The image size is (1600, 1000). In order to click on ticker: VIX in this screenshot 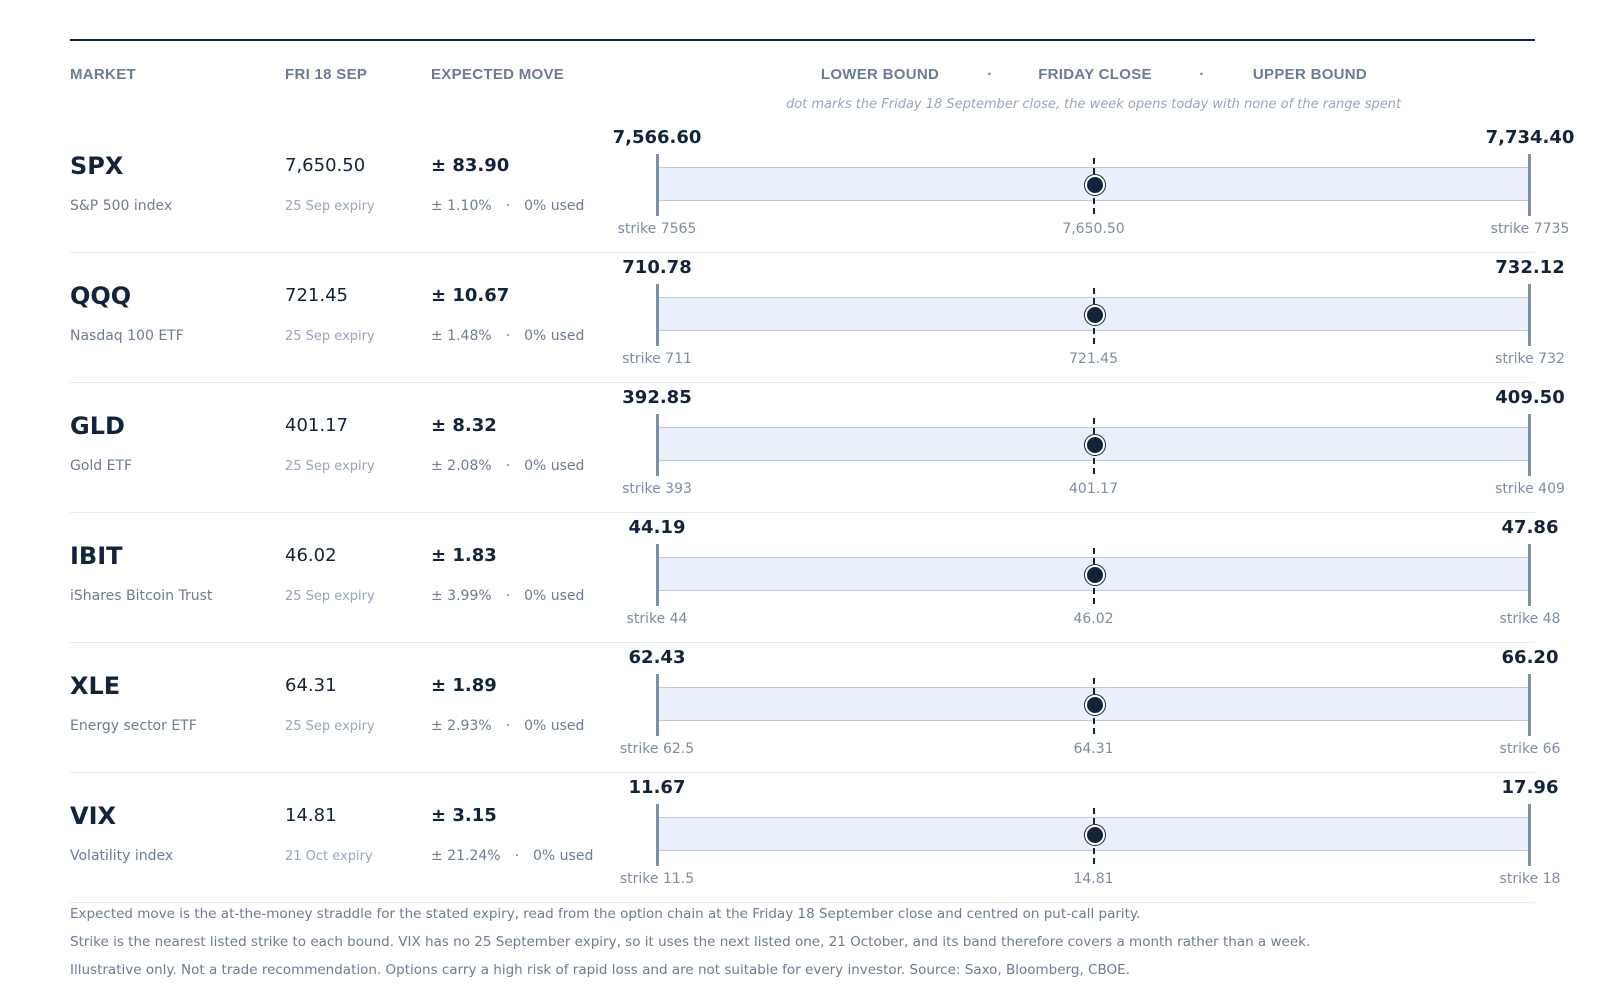, I will do `click(93, 816)`.